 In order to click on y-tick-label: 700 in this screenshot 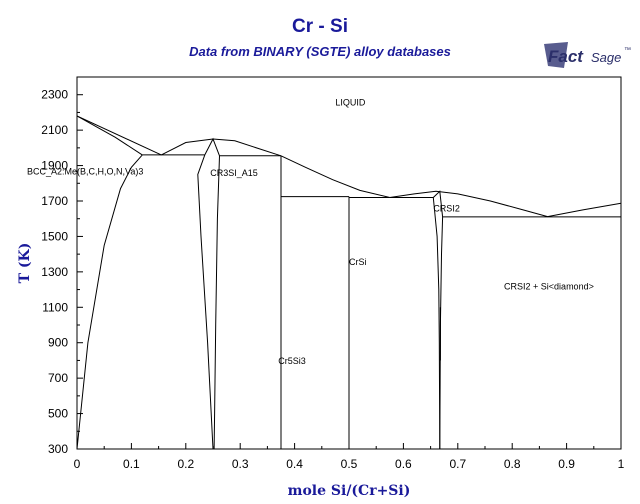, I will do `click(58, 378)`.